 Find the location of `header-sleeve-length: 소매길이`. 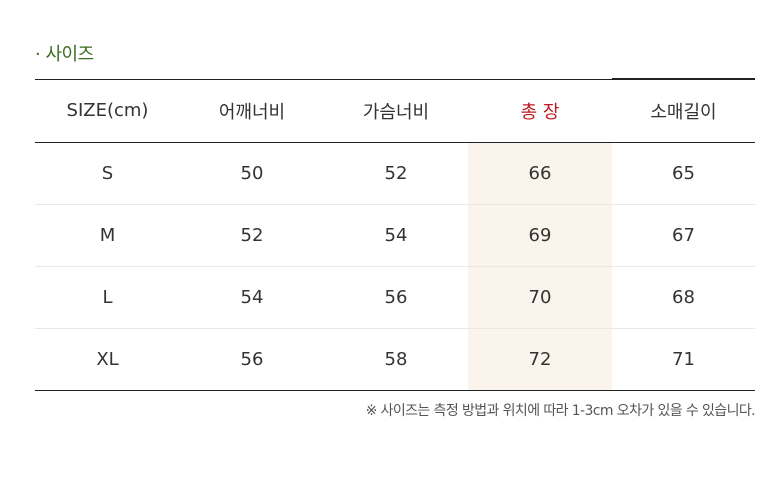

header-sleeve-length: 소매길이 is located at coordinates (683, 110).